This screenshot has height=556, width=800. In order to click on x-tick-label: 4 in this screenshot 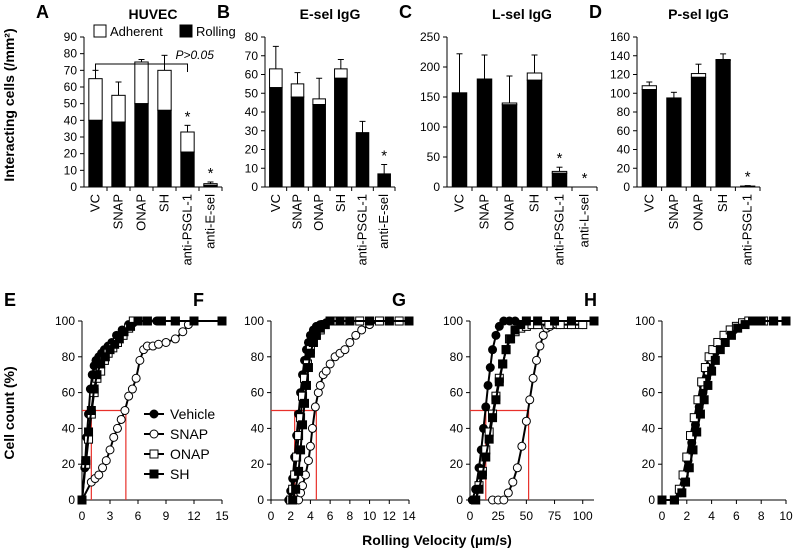, I will do `click(711, 516)`.